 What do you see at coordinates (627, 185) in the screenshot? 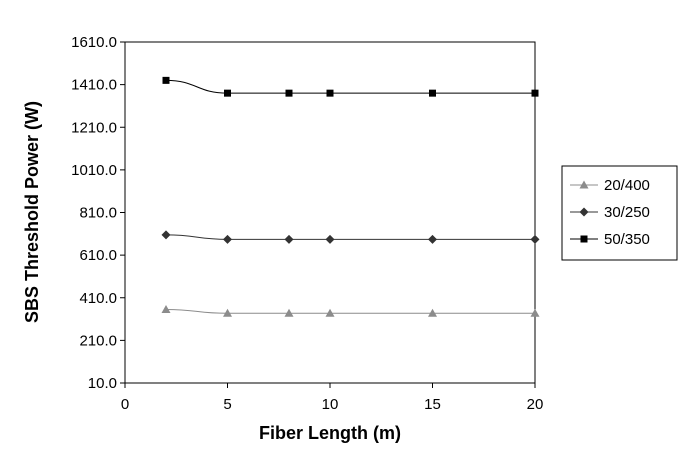
I see `legend-label: 20/400` at bounding box center [627, 185].